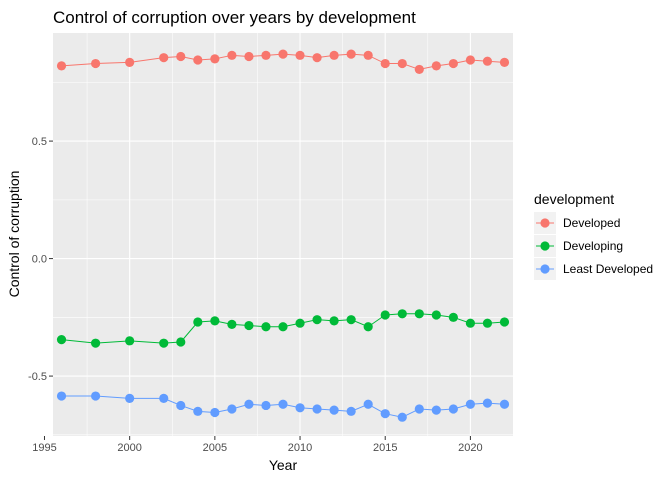 The width and height of the screenshot is (672, 480). What do you see at coordinates (385, 448) in the screenshot?
I see `x-tick-label: 2015` at bounding box center [385, 448].